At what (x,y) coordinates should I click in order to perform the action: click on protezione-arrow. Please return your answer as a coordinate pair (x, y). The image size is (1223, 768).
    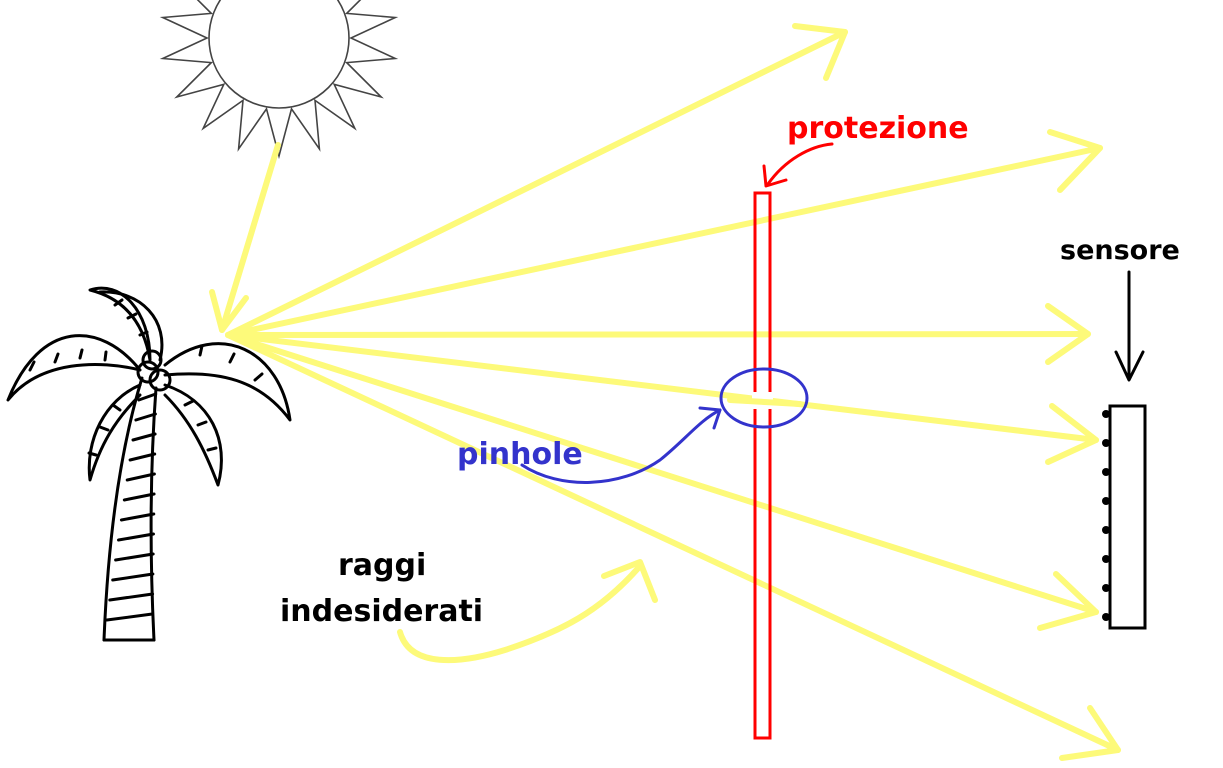
    Looking at the image, I should click on (798, 165).